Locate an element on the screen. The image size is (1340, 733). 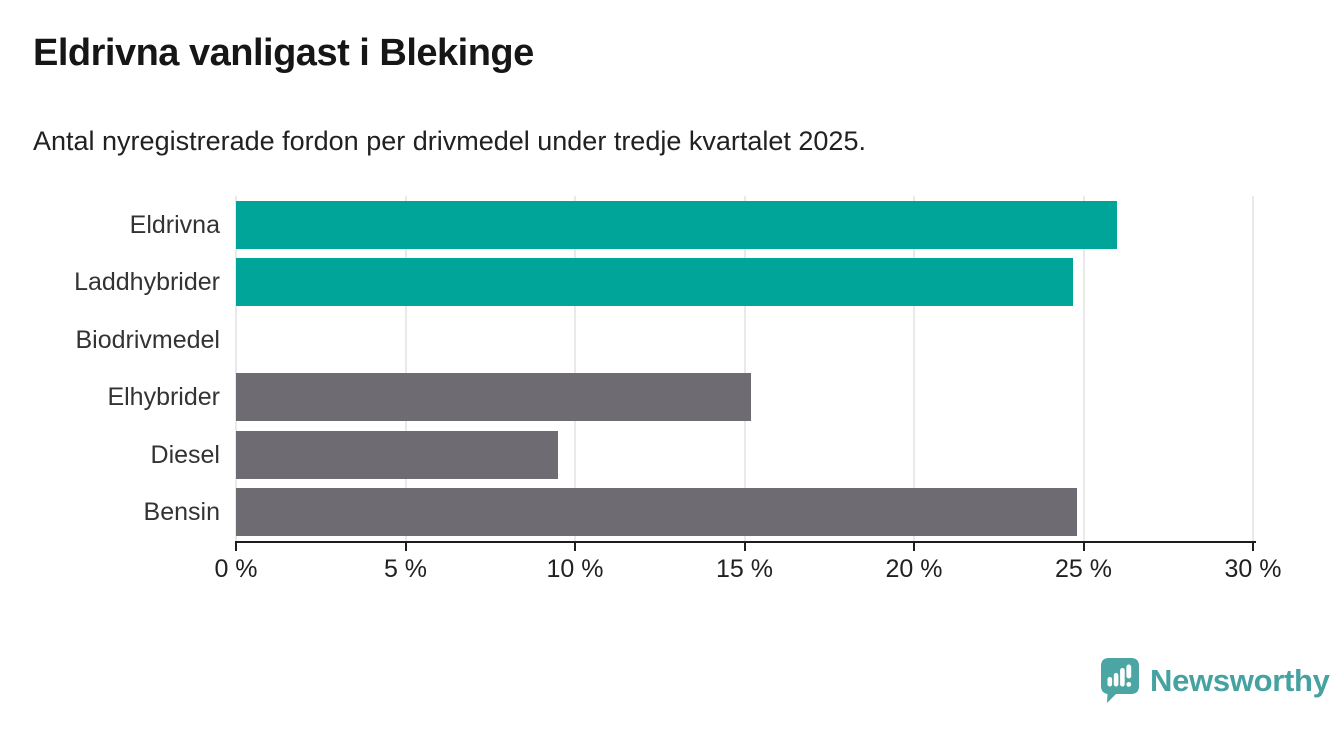
x-axis-line is located at coordinates (745, 542).